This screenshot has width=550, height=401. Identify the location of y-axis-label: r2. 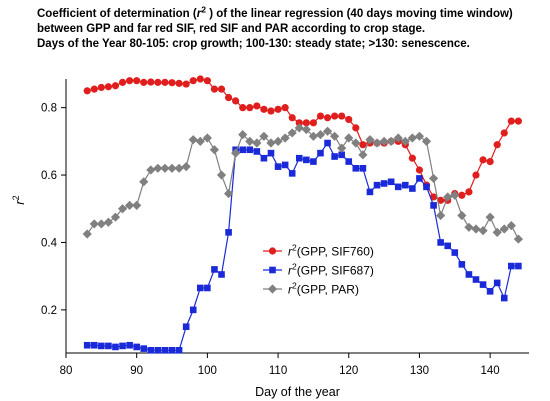
(19, 199).